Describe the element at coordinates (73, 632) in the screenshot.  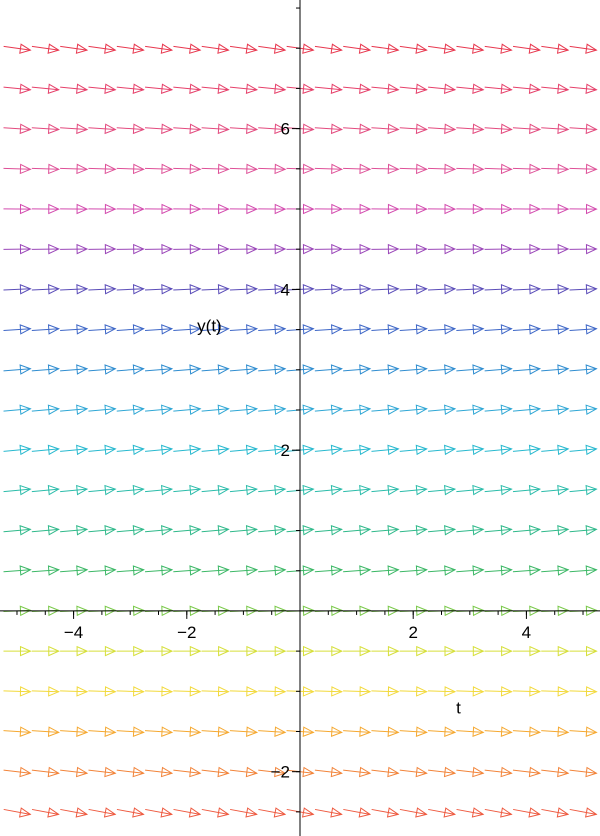
I see `x-tick-label: −4` at that location.